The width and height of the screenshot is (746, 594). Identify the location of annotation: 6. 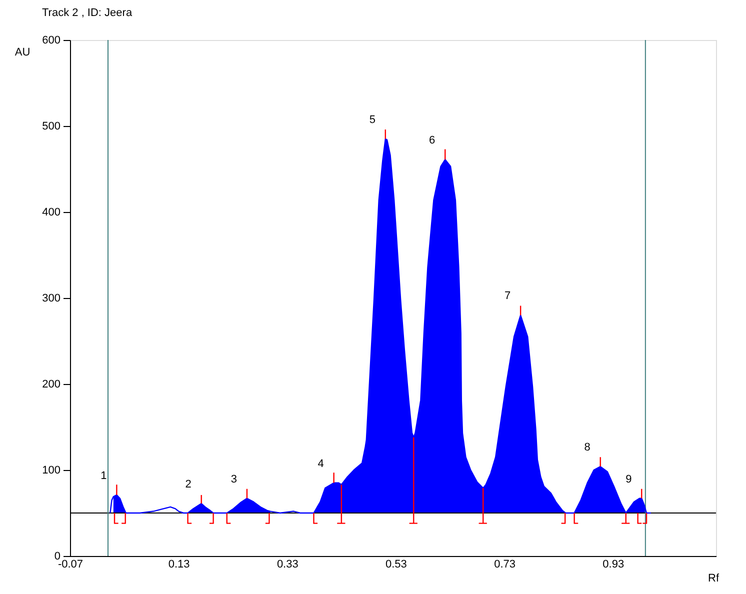
(432, 140).